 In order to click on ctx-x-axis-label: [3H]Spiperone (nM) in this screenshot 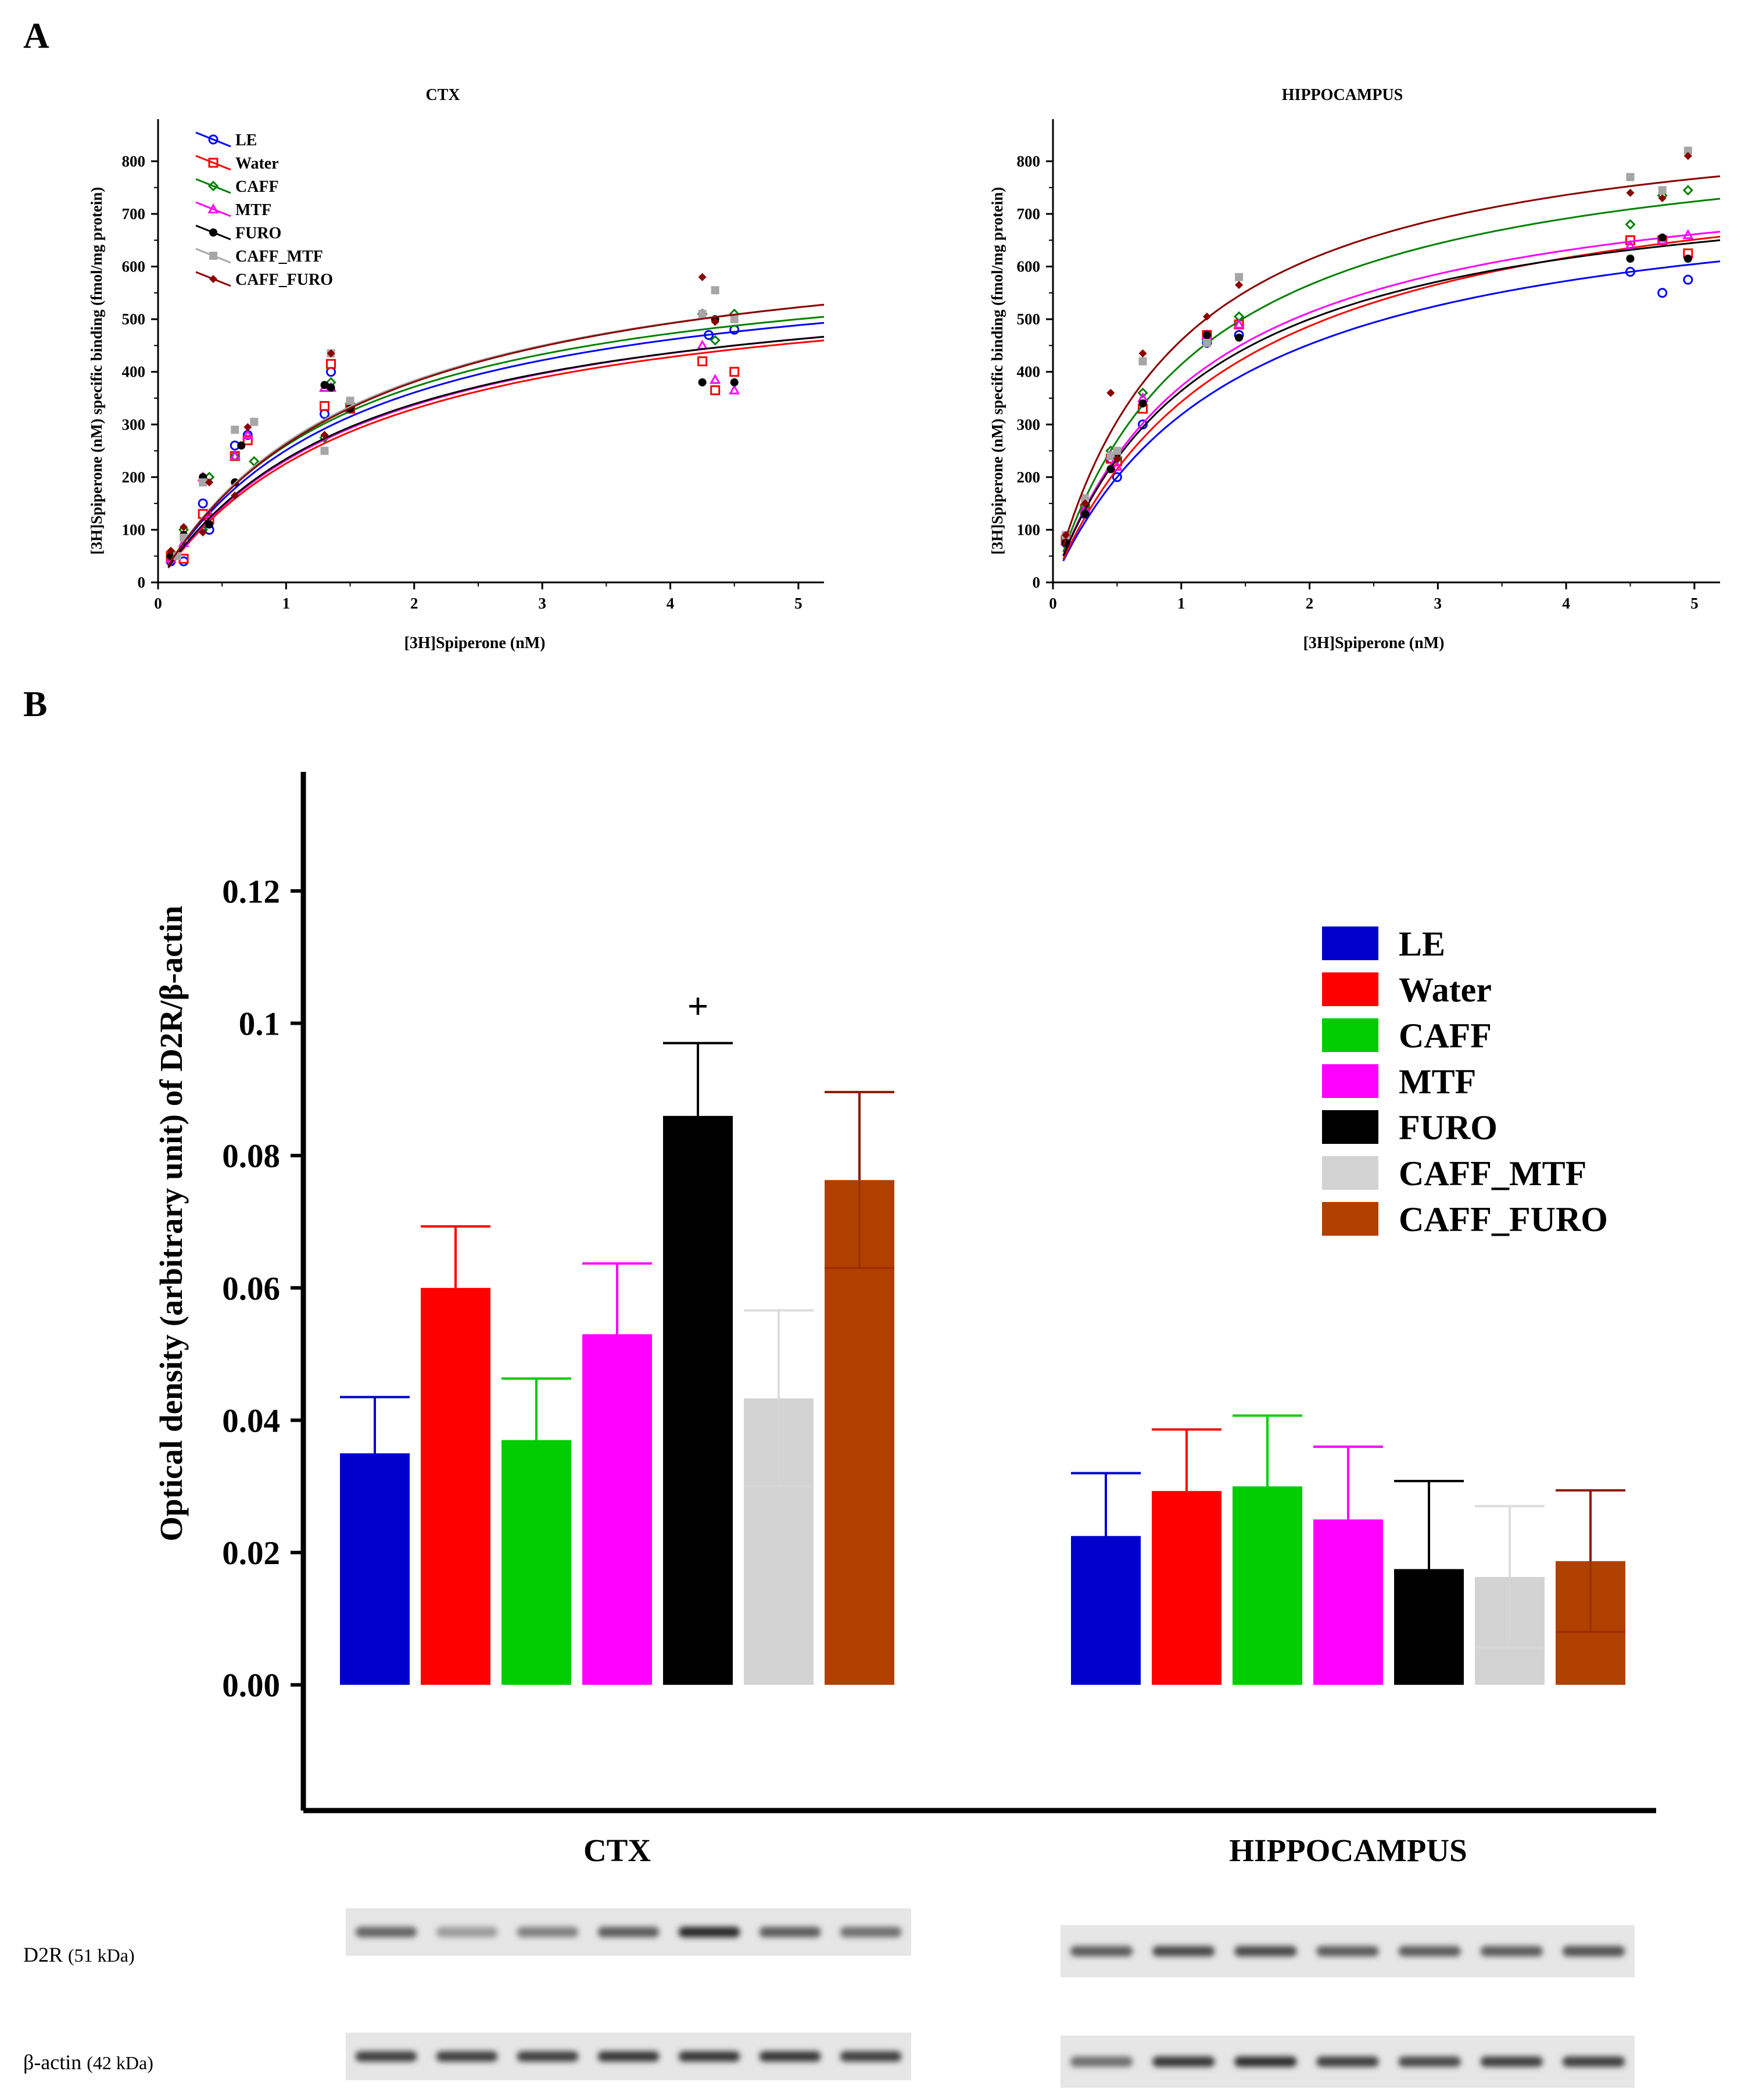, I will do `click(475, 643)`.